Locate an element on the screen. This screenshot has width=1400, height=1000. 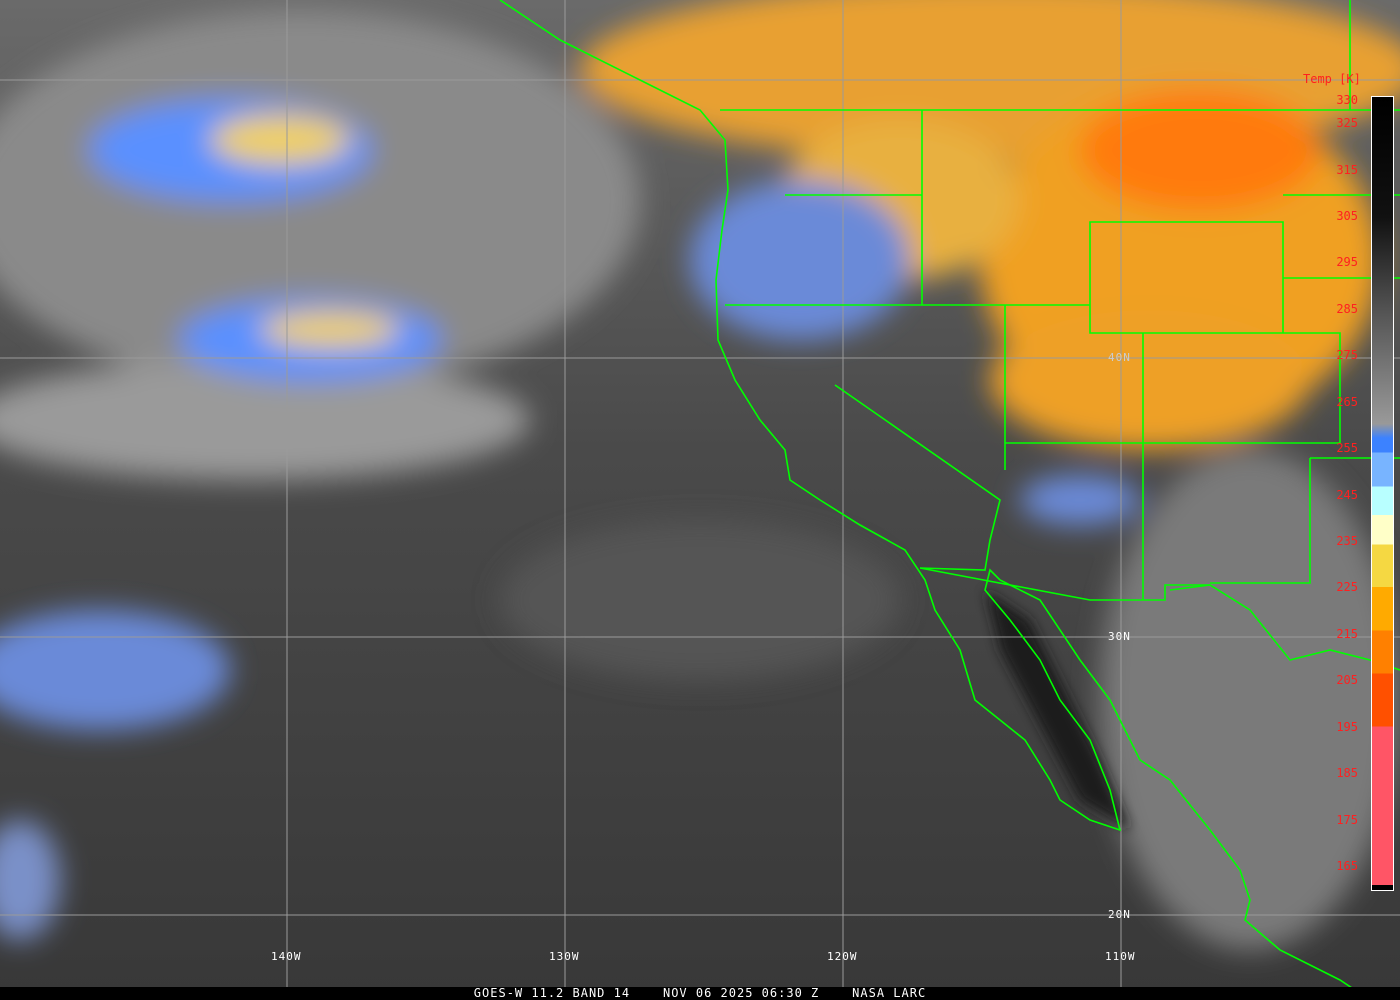
footer-datetime: NOV 06 2025 06:30 Z is located at coordinates (741, 993).